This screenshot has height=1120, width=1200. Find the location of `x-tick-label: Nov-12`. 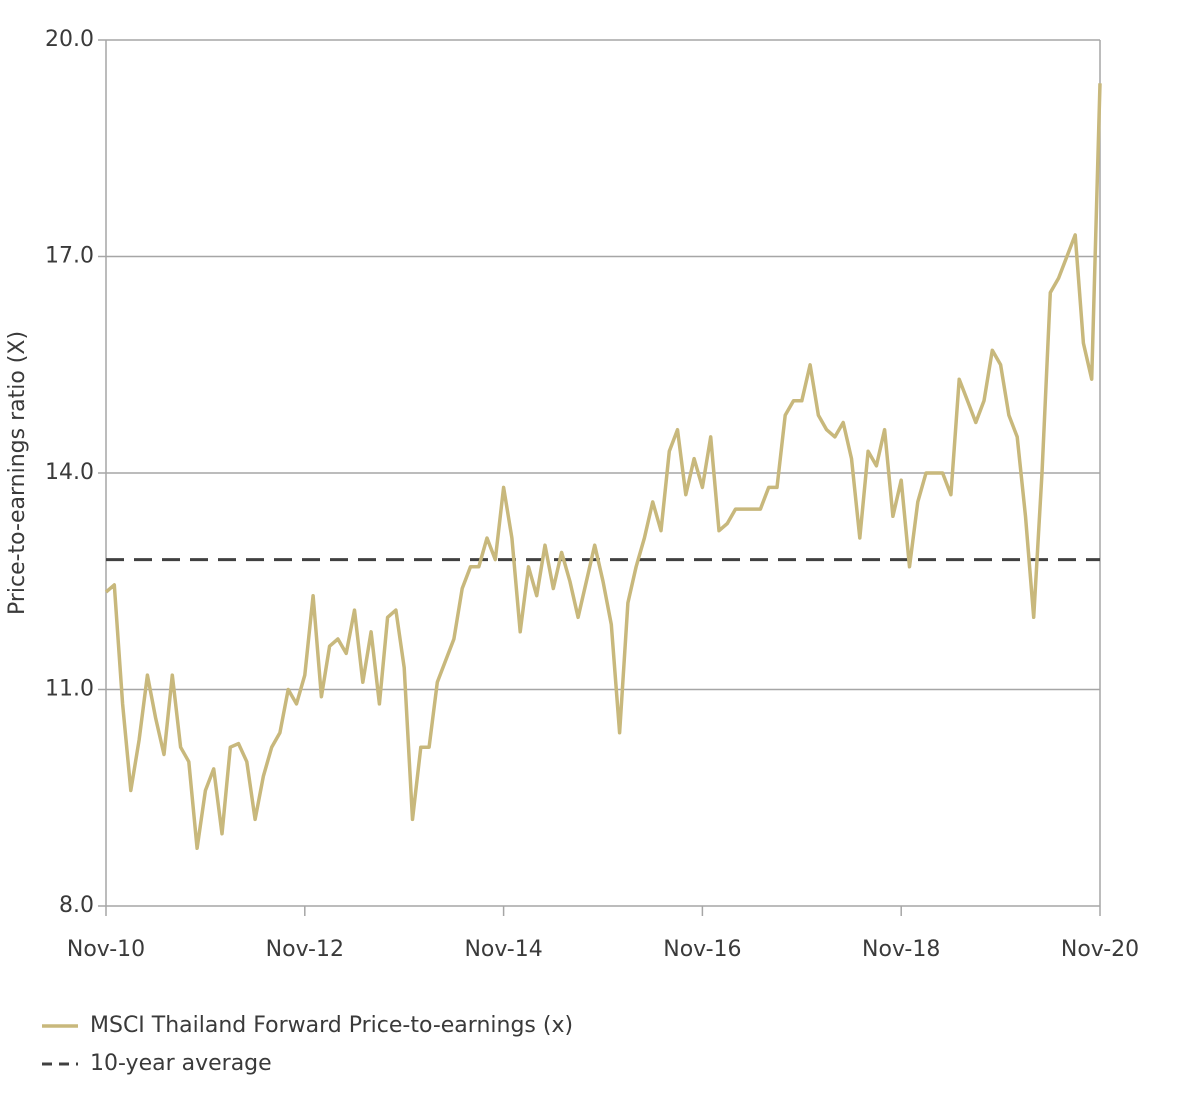

x-tick-label: Nov-12 is located at coordinates (305, 949).